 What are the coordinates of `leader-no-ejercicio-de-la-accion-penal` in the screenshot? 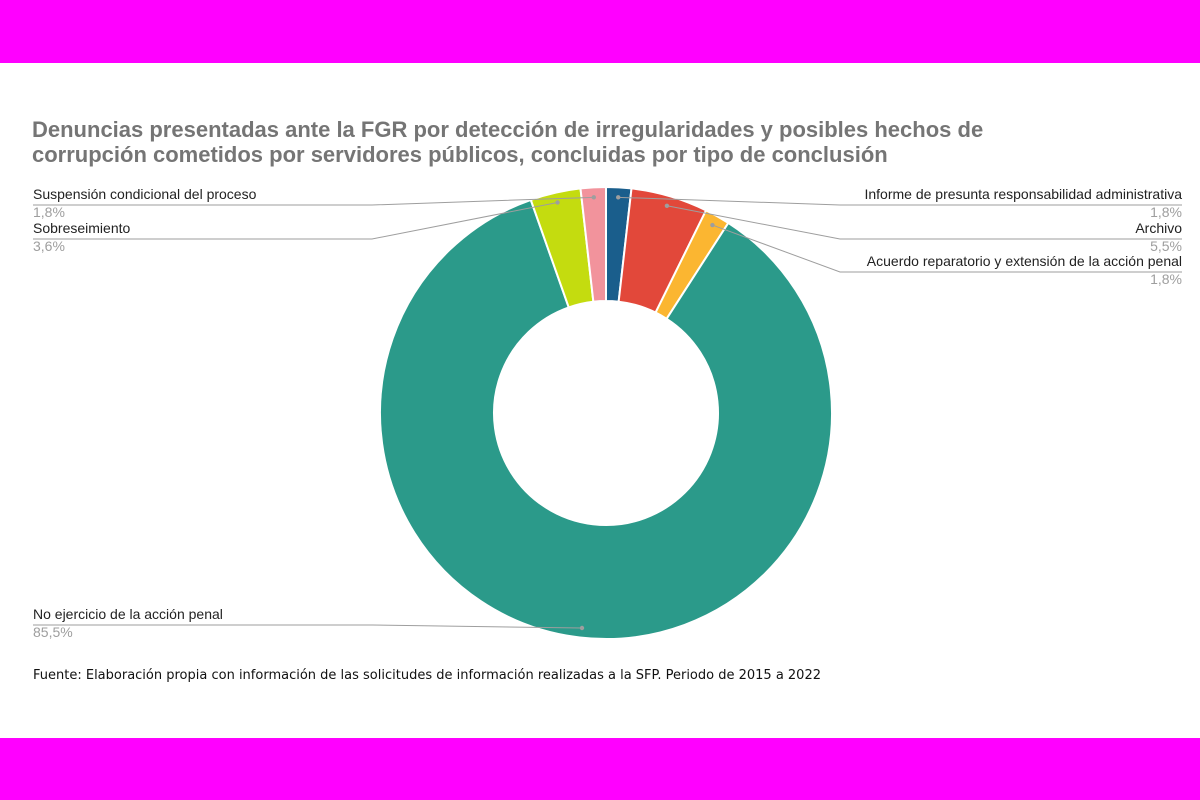 It's located at (309, 627).